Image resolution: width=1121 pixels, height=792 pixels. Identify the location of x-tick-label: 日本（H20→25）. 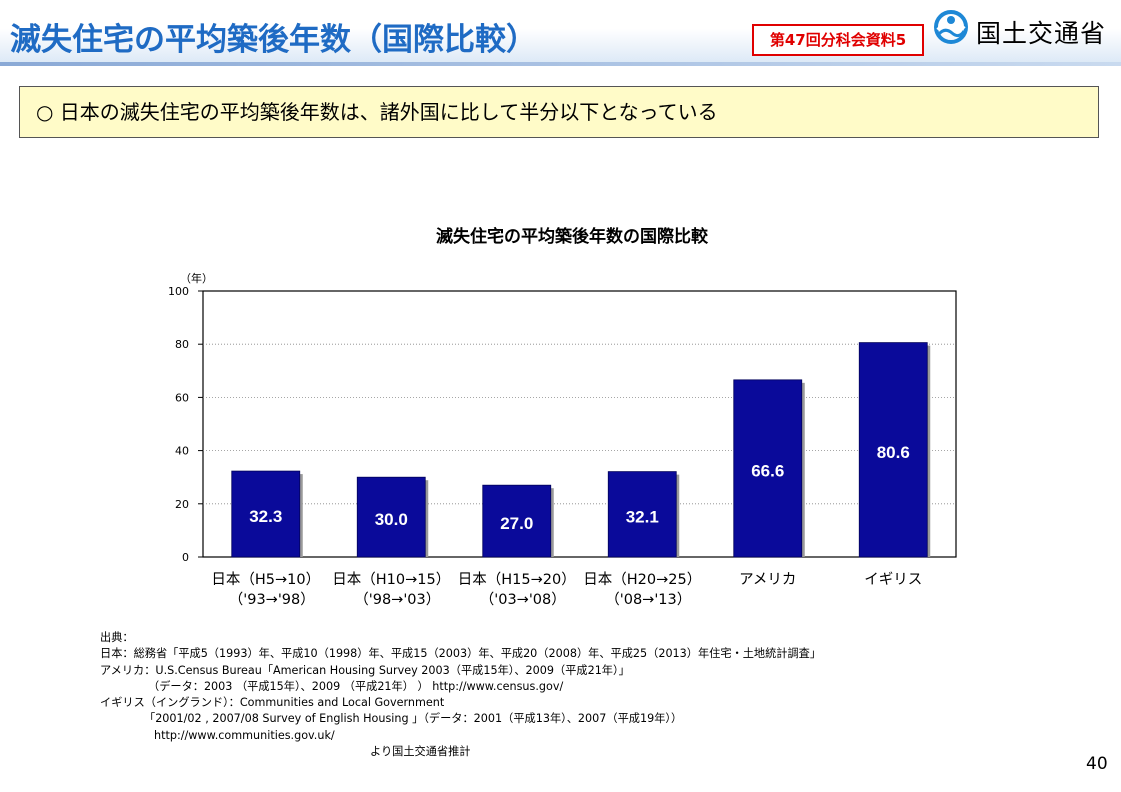
(642, 579).